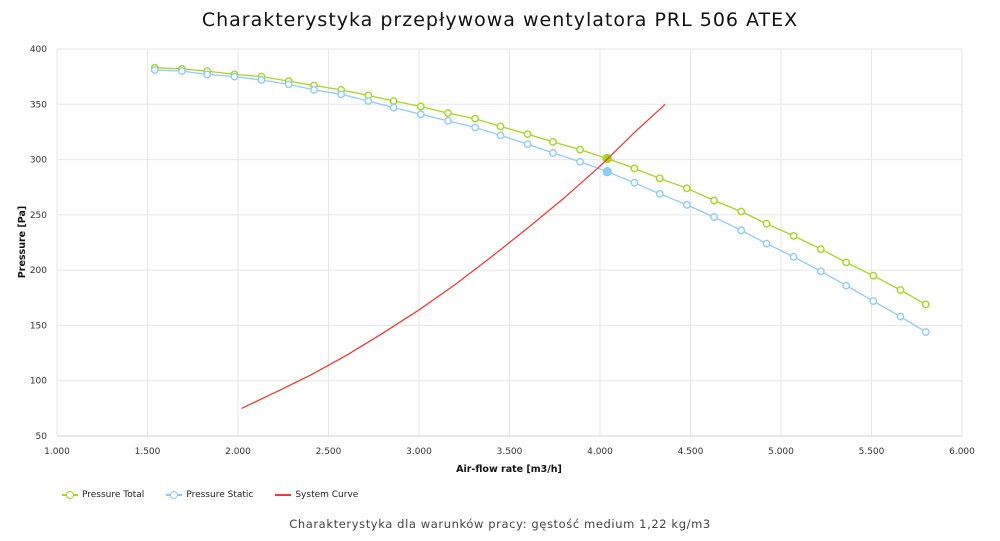  I want to click on legend-line-pressure-static-icon, so click(174, 495).